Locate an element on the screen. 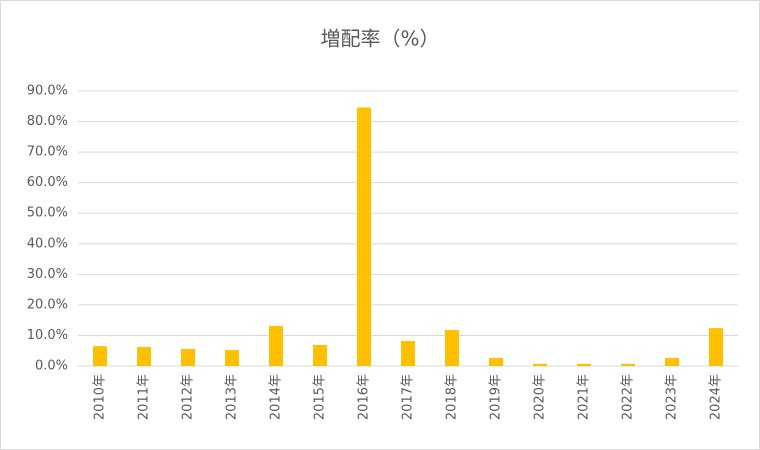  x-tick-label: 2011年 is located at coordinates (144, 397).